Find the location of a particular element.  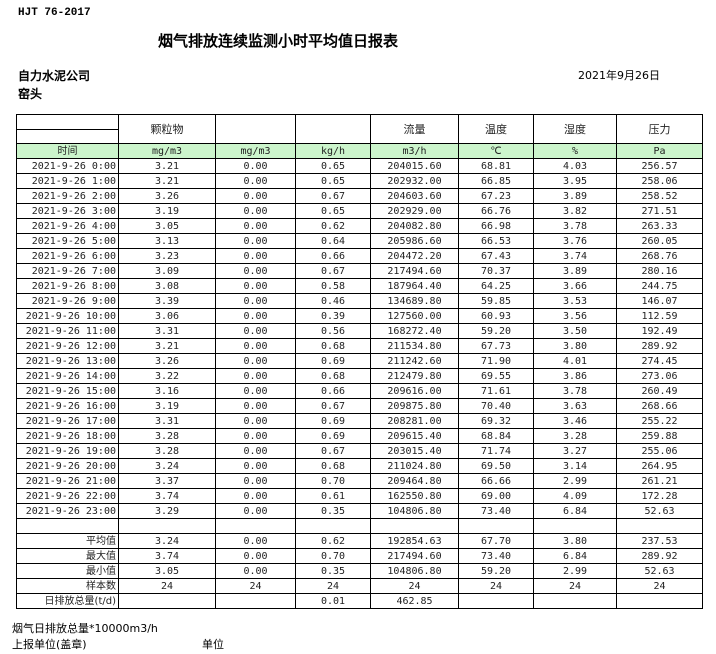

value-cell: 0.70 is located at coordinates (333, 481).